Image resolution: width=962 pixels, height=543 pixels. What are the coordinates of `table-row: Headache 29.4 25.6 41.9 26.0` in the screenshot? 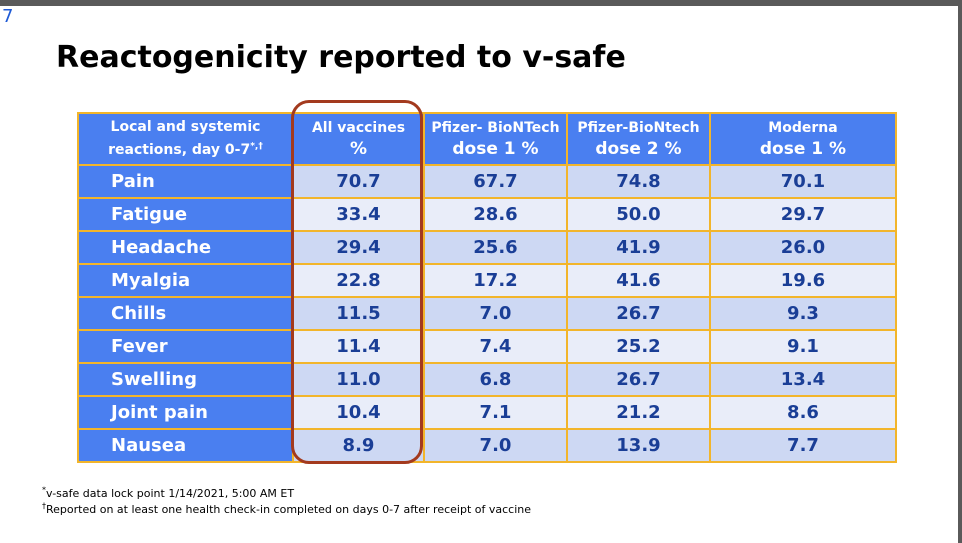 It's located at (487, 247).